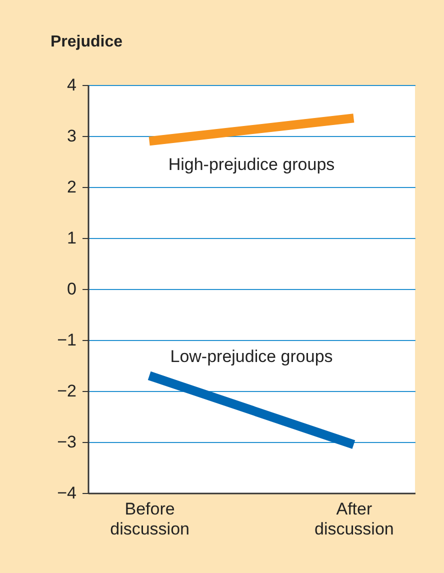 This screenshot has height=573, width=444. What do you see at coordinates (150, 519) in the screenshot?
I see `x-tick-label: Before discussion` at bounding box center [150, 519].